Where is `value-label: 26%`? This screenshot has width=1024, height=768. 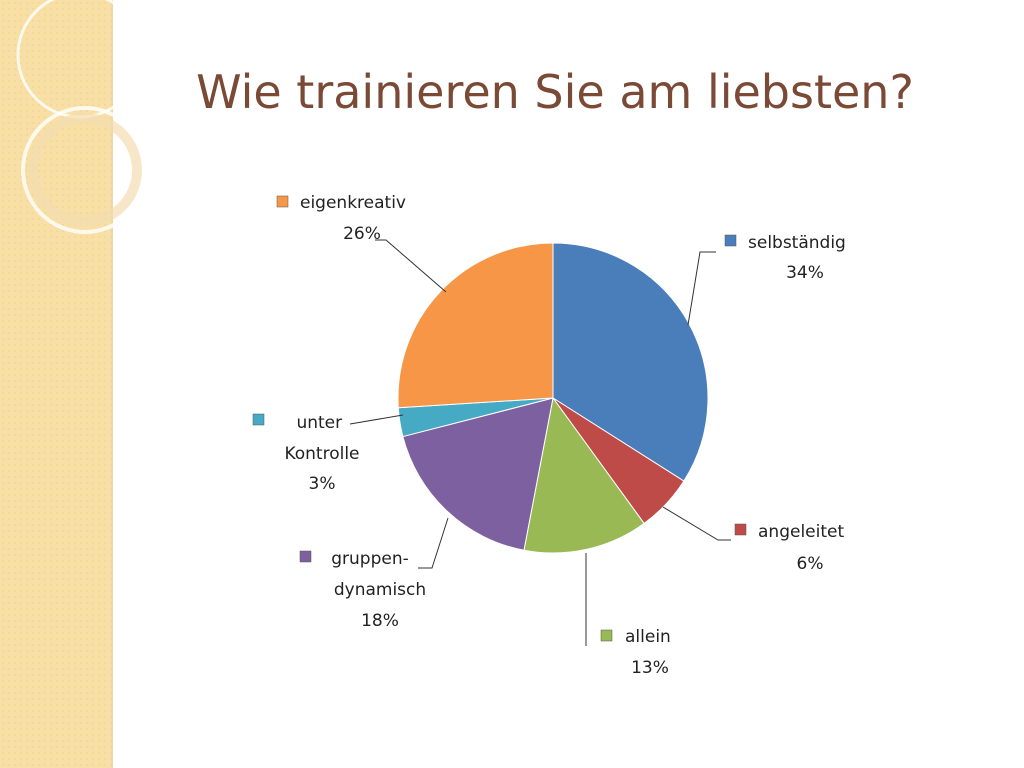
value-label: 26% is located at coordinates (362, 234).